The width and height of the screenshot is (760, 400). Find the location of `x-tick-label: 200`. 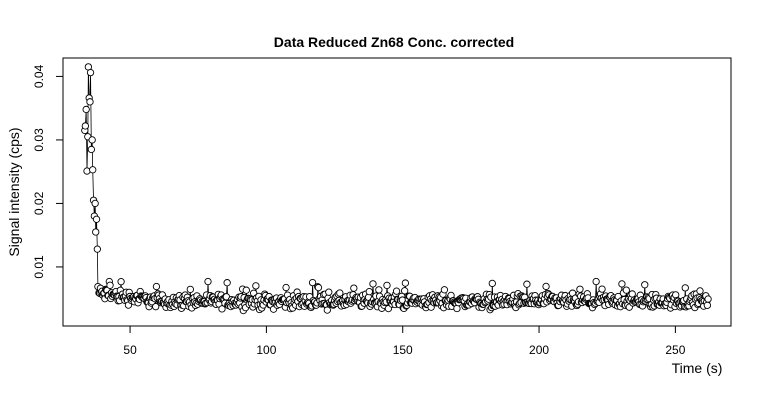

x-tick-label: 200 is located at coordinates (539, 350).